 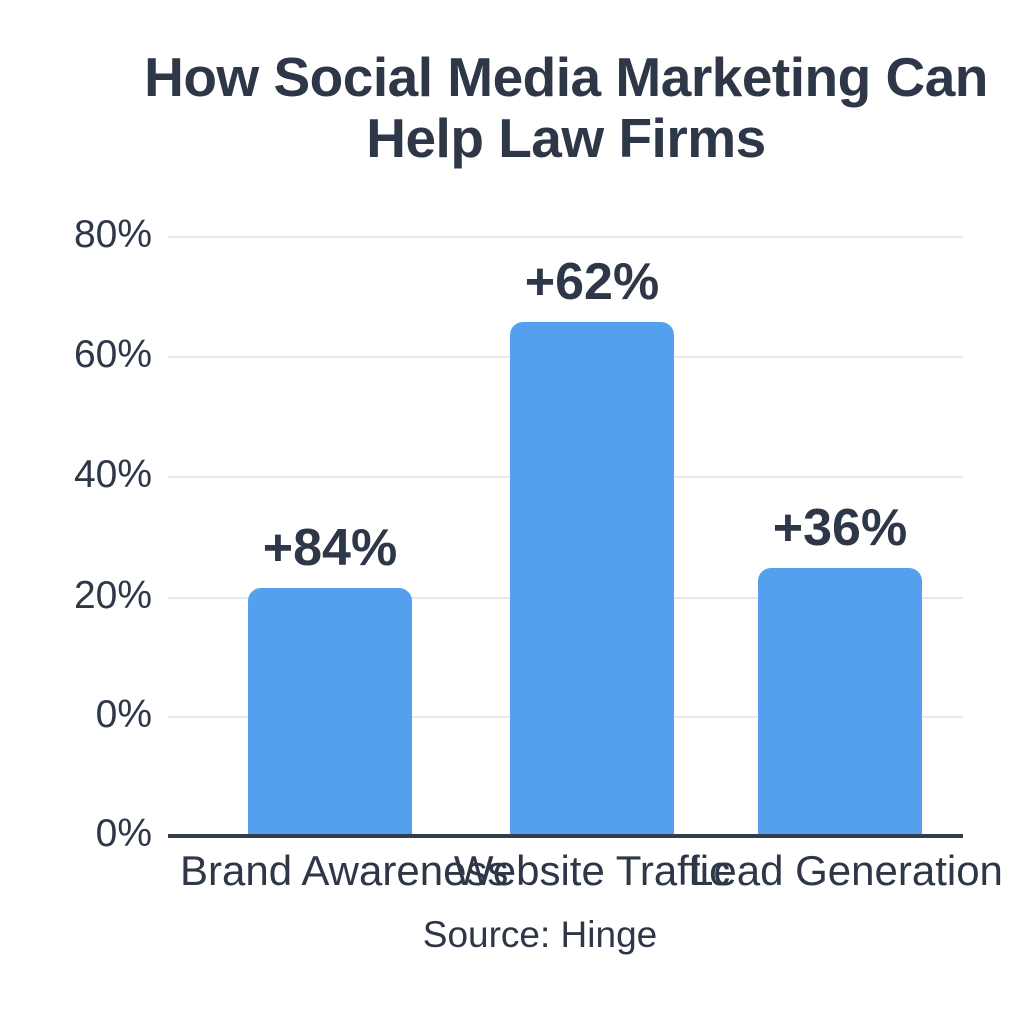 I want to click on y-axis-tick-label: 40%, so click(x=112, y=474).